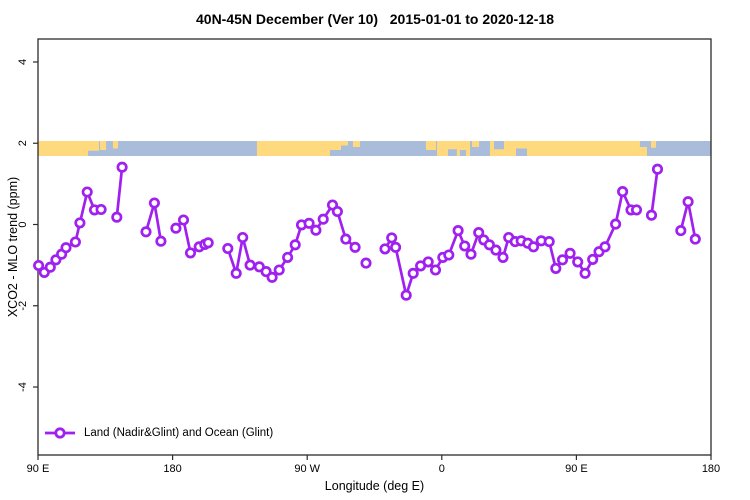  I want to click on y-tick-label: -2, so click(23, 306).